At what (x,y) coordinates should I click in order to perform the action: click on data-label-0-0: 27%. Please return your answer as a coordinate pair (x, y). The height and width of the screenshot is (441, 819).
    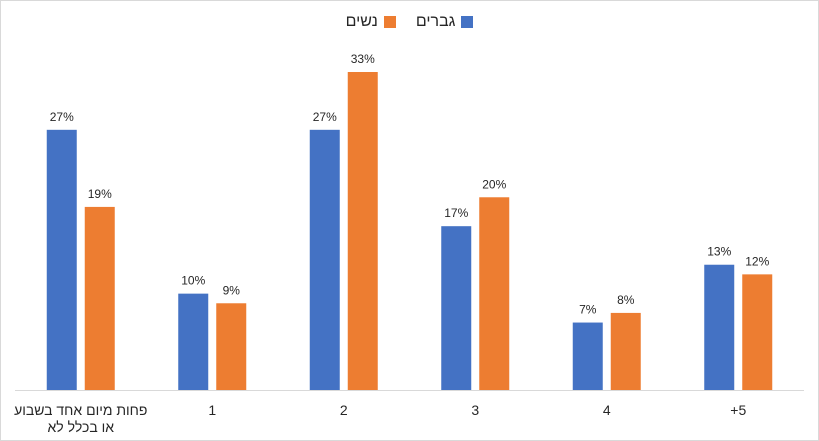
    Looking at the image, I should click on (62, 117).